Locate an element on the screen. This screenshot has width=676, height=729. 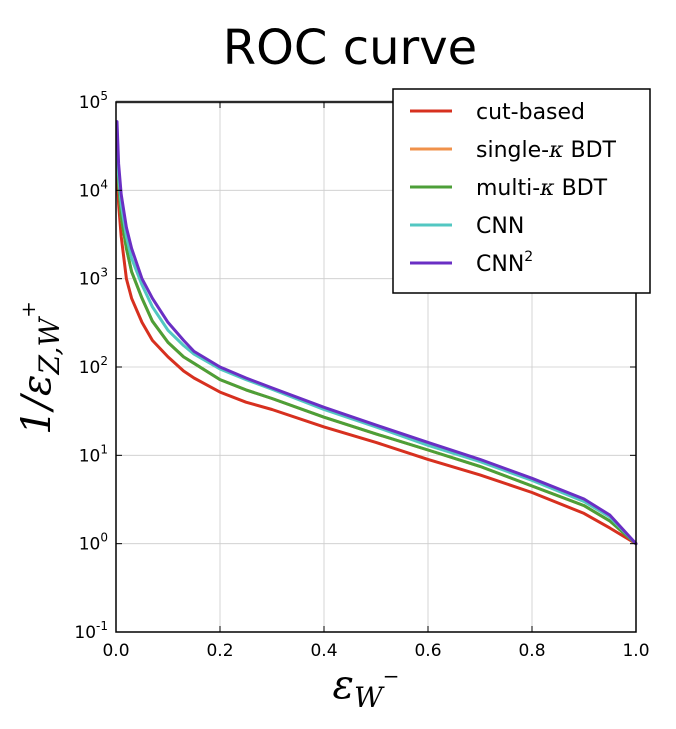
x-tick-label: 0.0 is located at coordinates (115, 651).